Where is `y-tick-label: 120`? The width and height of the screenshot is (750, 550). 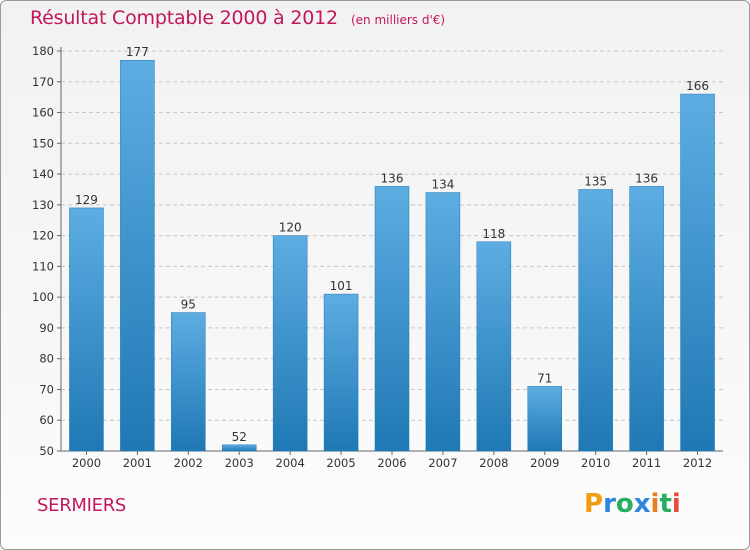
y-tick-label: 120 is located at coordinates (43, 236).